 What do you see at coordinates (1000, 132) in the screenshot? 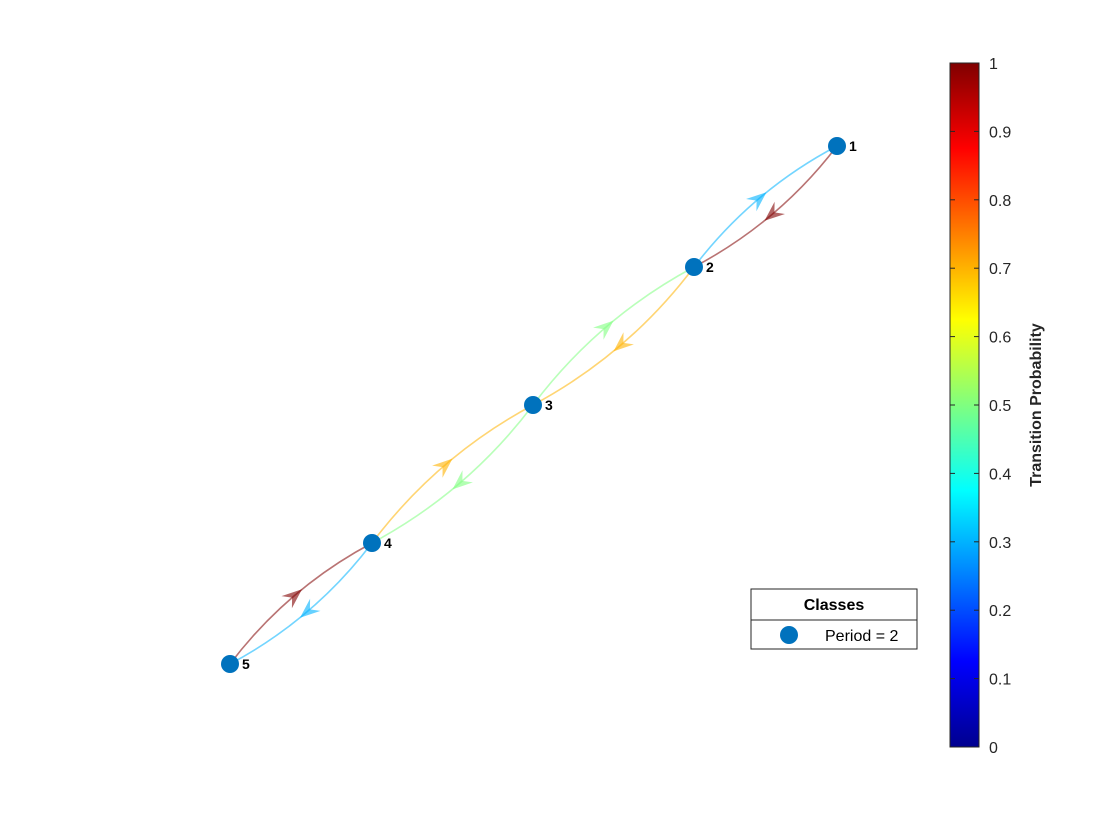
I see `colorbar-tick-label-9: 0.9` at bounding box center [1000, 132].